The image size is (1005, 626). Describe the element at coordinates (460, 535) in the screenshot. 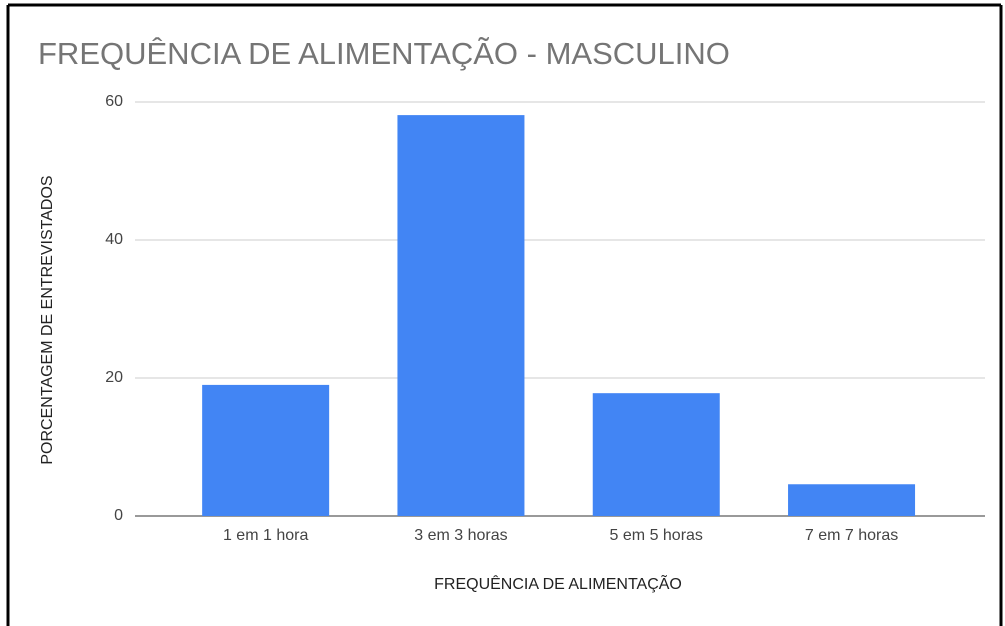

I see `x-tick-label: 3 em 3 horas` at that location.